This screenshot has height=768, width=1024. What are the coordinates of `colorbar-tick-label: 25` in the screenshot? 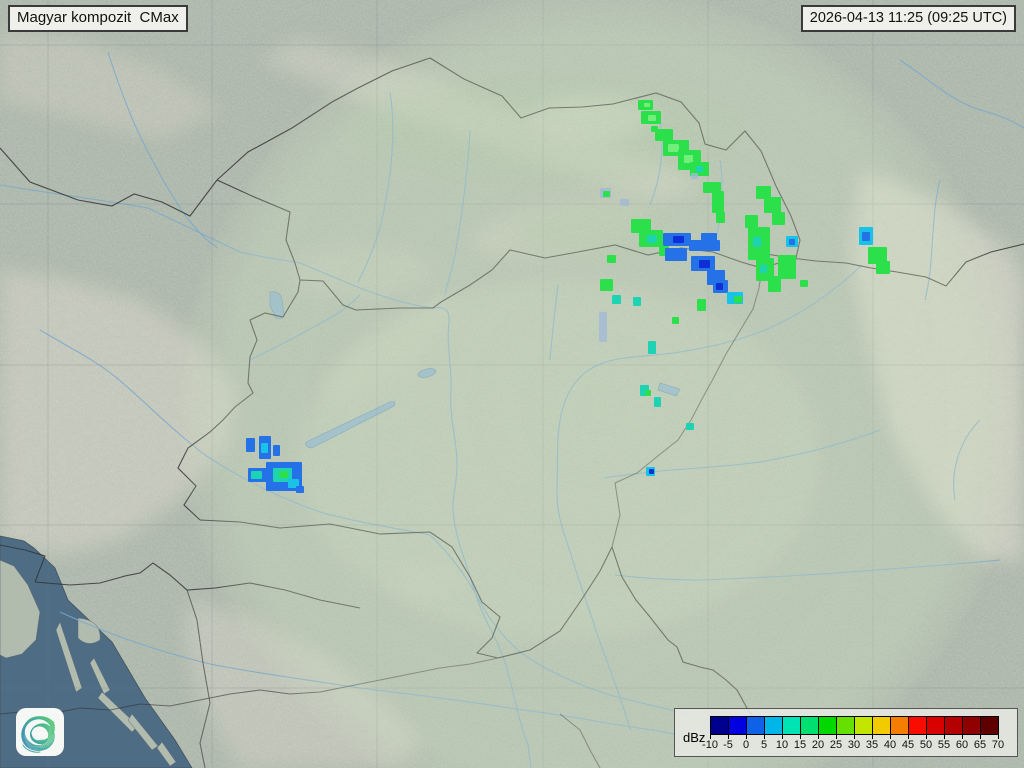 It's located at (836, 745).